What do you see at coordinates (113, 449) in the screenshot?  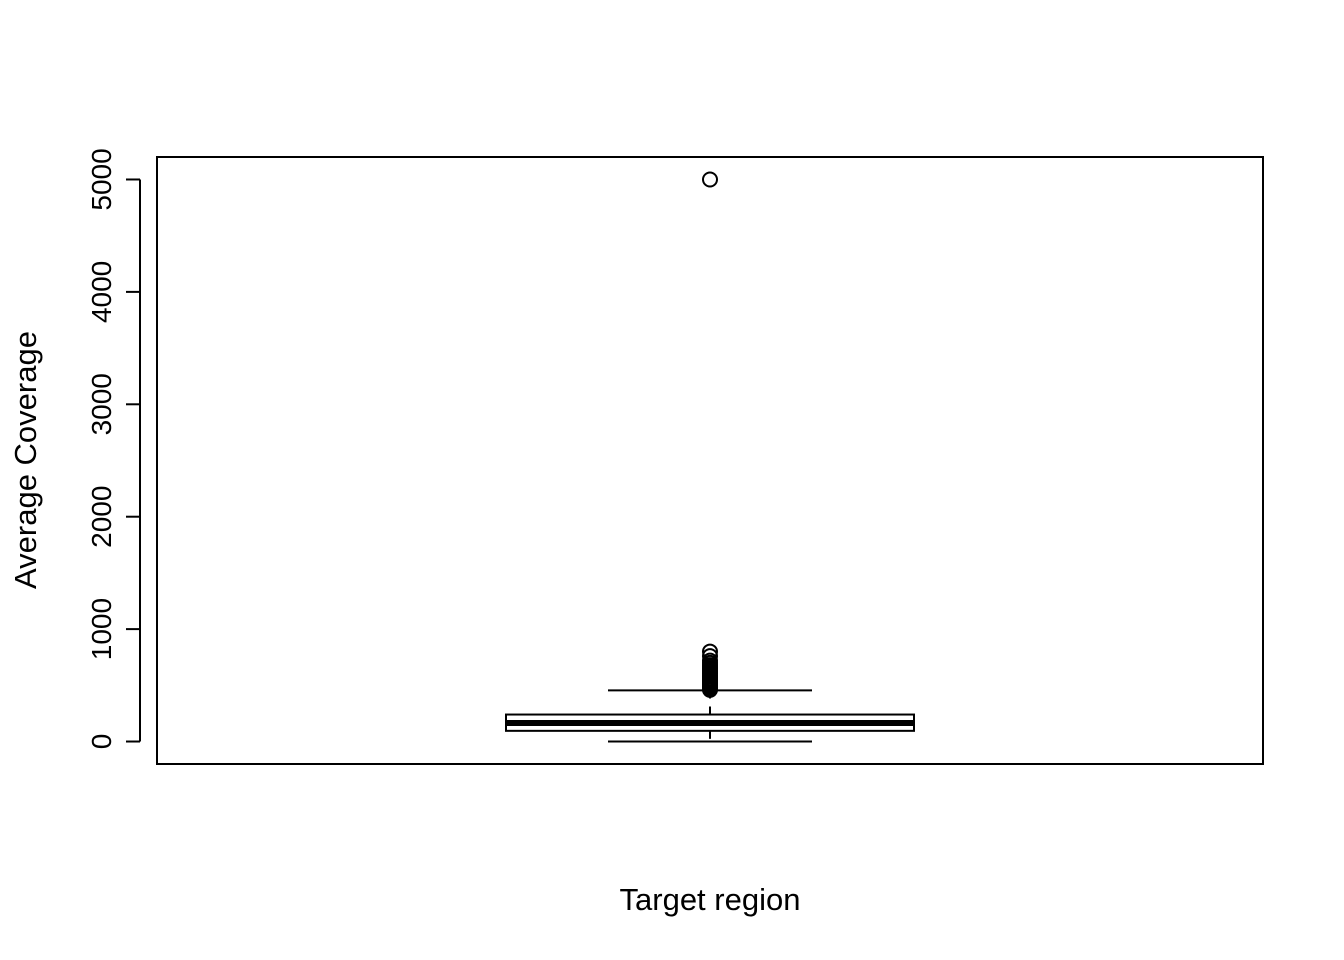 I see `y-axis: 0 1000 2000 3000 4000 5000` at bounding box center [113, 449].